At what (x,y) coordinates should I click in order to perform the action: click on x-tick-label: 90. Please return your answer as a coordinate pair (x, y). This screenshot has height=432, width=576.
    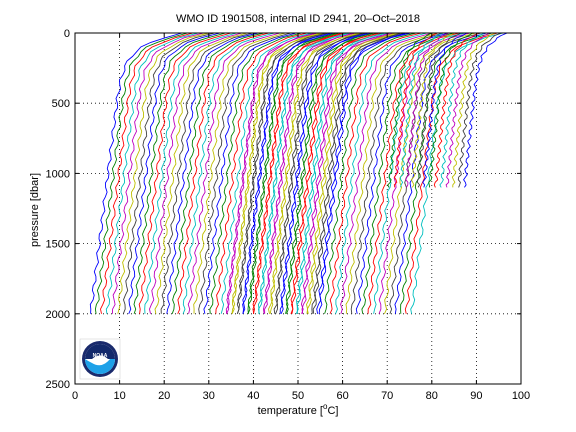
    Looking at the image, I should click on (476, 396).